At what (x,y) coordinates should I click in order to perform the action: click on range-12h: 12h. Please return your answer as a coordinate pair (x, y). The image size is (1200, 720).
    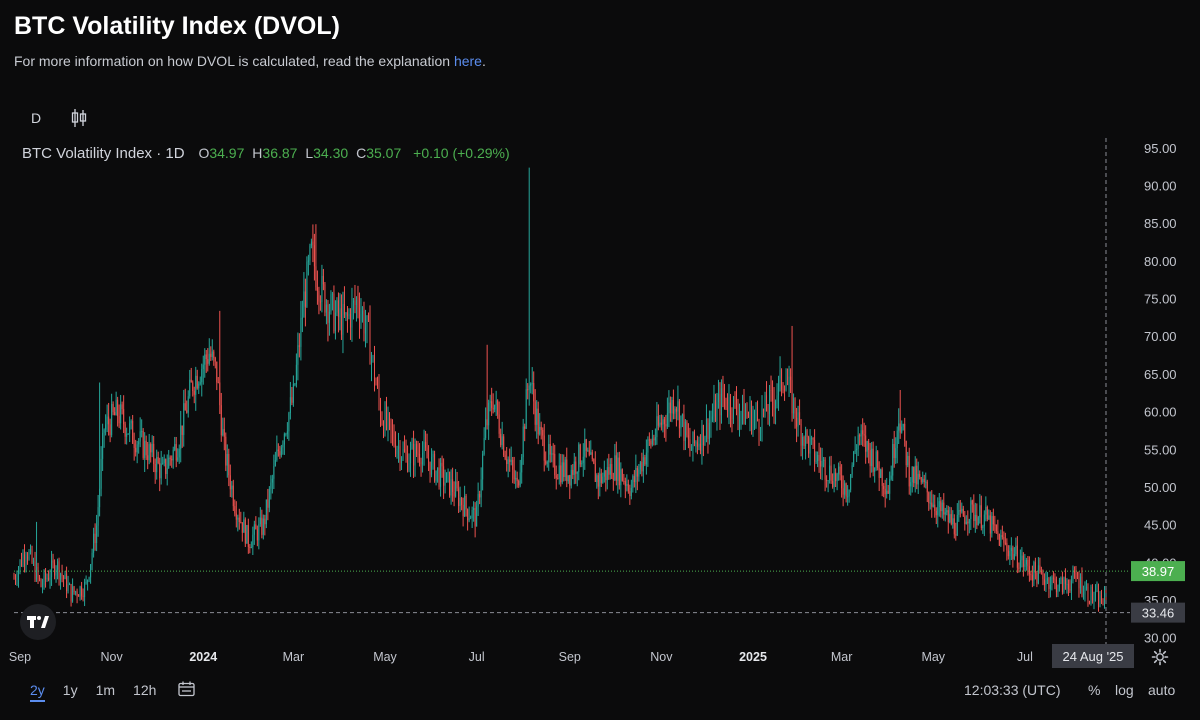
    Looking at the image, I should click on (145, 690).